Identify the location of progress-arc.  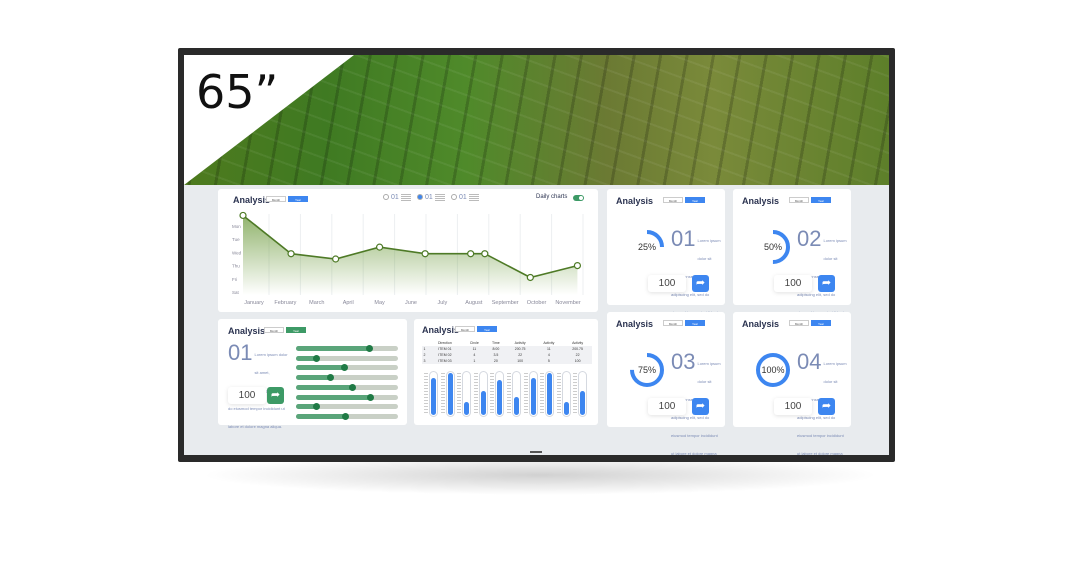
(773, 370).